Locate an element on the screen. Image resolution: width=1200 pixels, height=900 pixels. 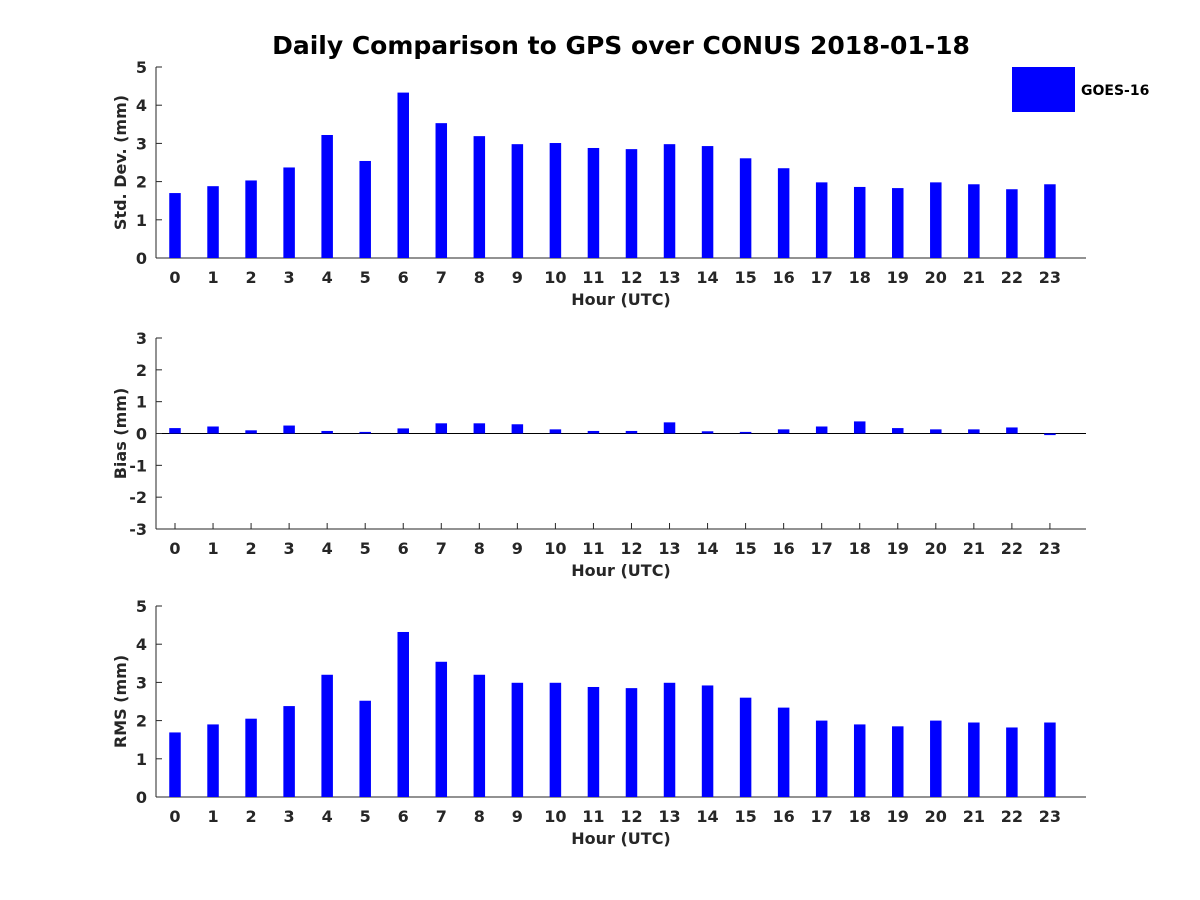
x-tick-label: 23 is located at coordinates (1050, 548).